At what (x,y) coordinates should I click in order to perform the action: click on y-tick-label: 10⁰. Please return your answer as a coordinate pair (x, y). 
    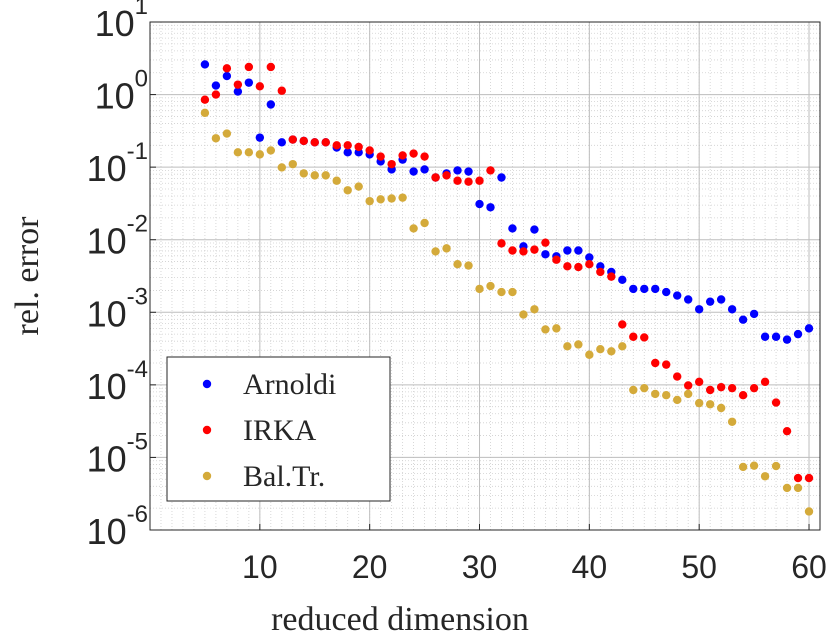
    Looking at the image, I should click on (121, 91).